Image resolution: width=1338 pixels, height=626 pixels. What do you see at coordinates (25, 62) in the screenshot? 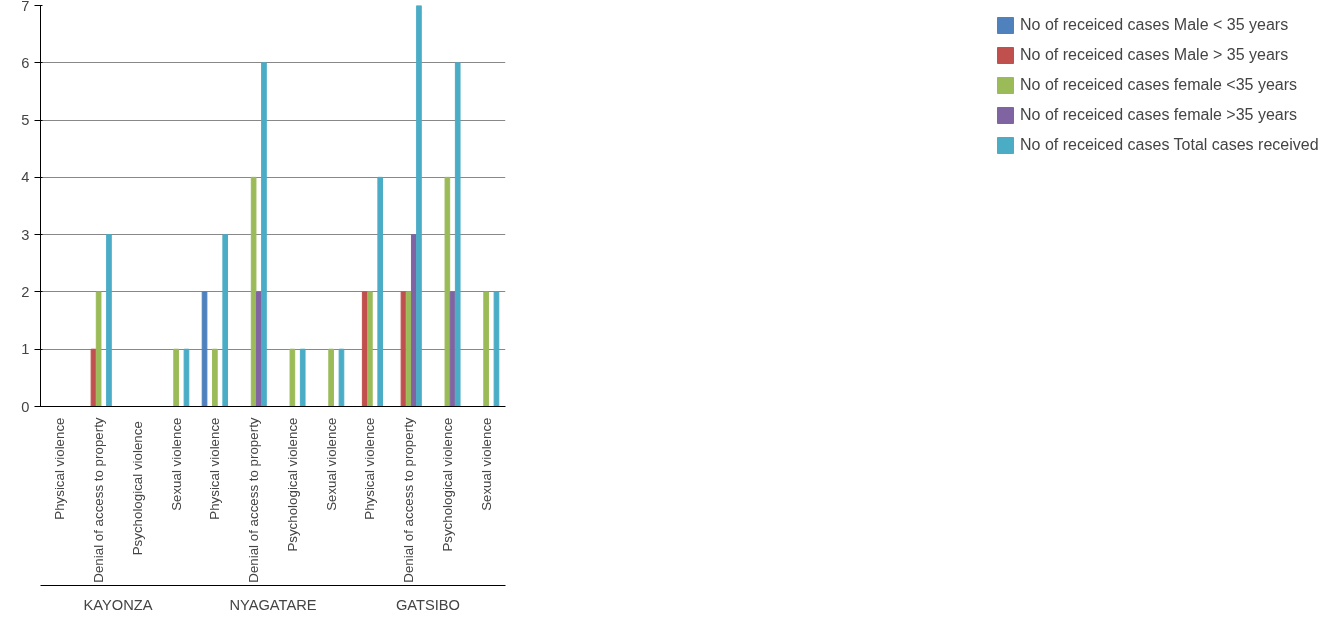
I see `y-tick-label: 6` at bounding box center [25, 62].